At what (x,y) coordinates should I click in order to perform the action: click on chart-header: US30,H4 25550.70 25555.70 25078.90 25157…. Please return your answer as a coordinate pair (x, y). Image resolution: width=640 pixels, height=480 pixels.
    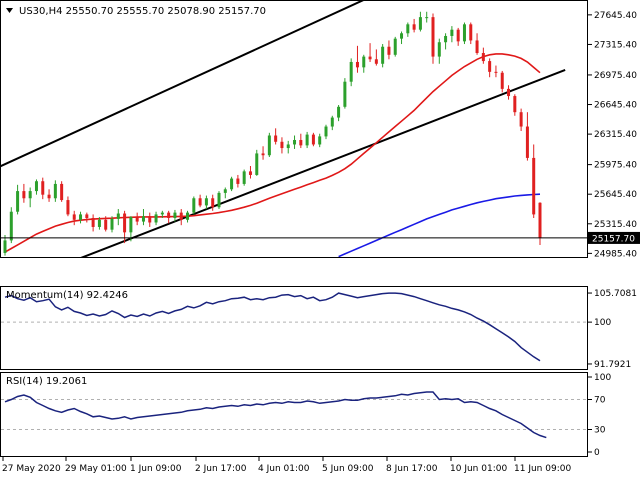
    Looking at the image, I should click on (136, 11).